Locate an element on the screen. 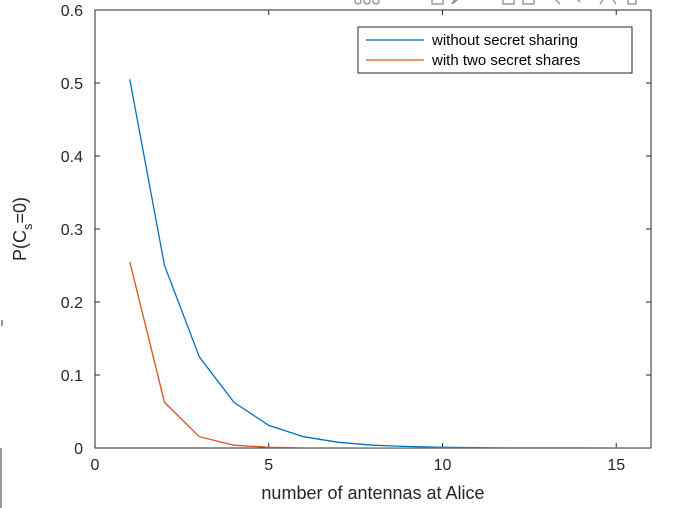  zoom-in-icon is located at coordinates (508, 2).